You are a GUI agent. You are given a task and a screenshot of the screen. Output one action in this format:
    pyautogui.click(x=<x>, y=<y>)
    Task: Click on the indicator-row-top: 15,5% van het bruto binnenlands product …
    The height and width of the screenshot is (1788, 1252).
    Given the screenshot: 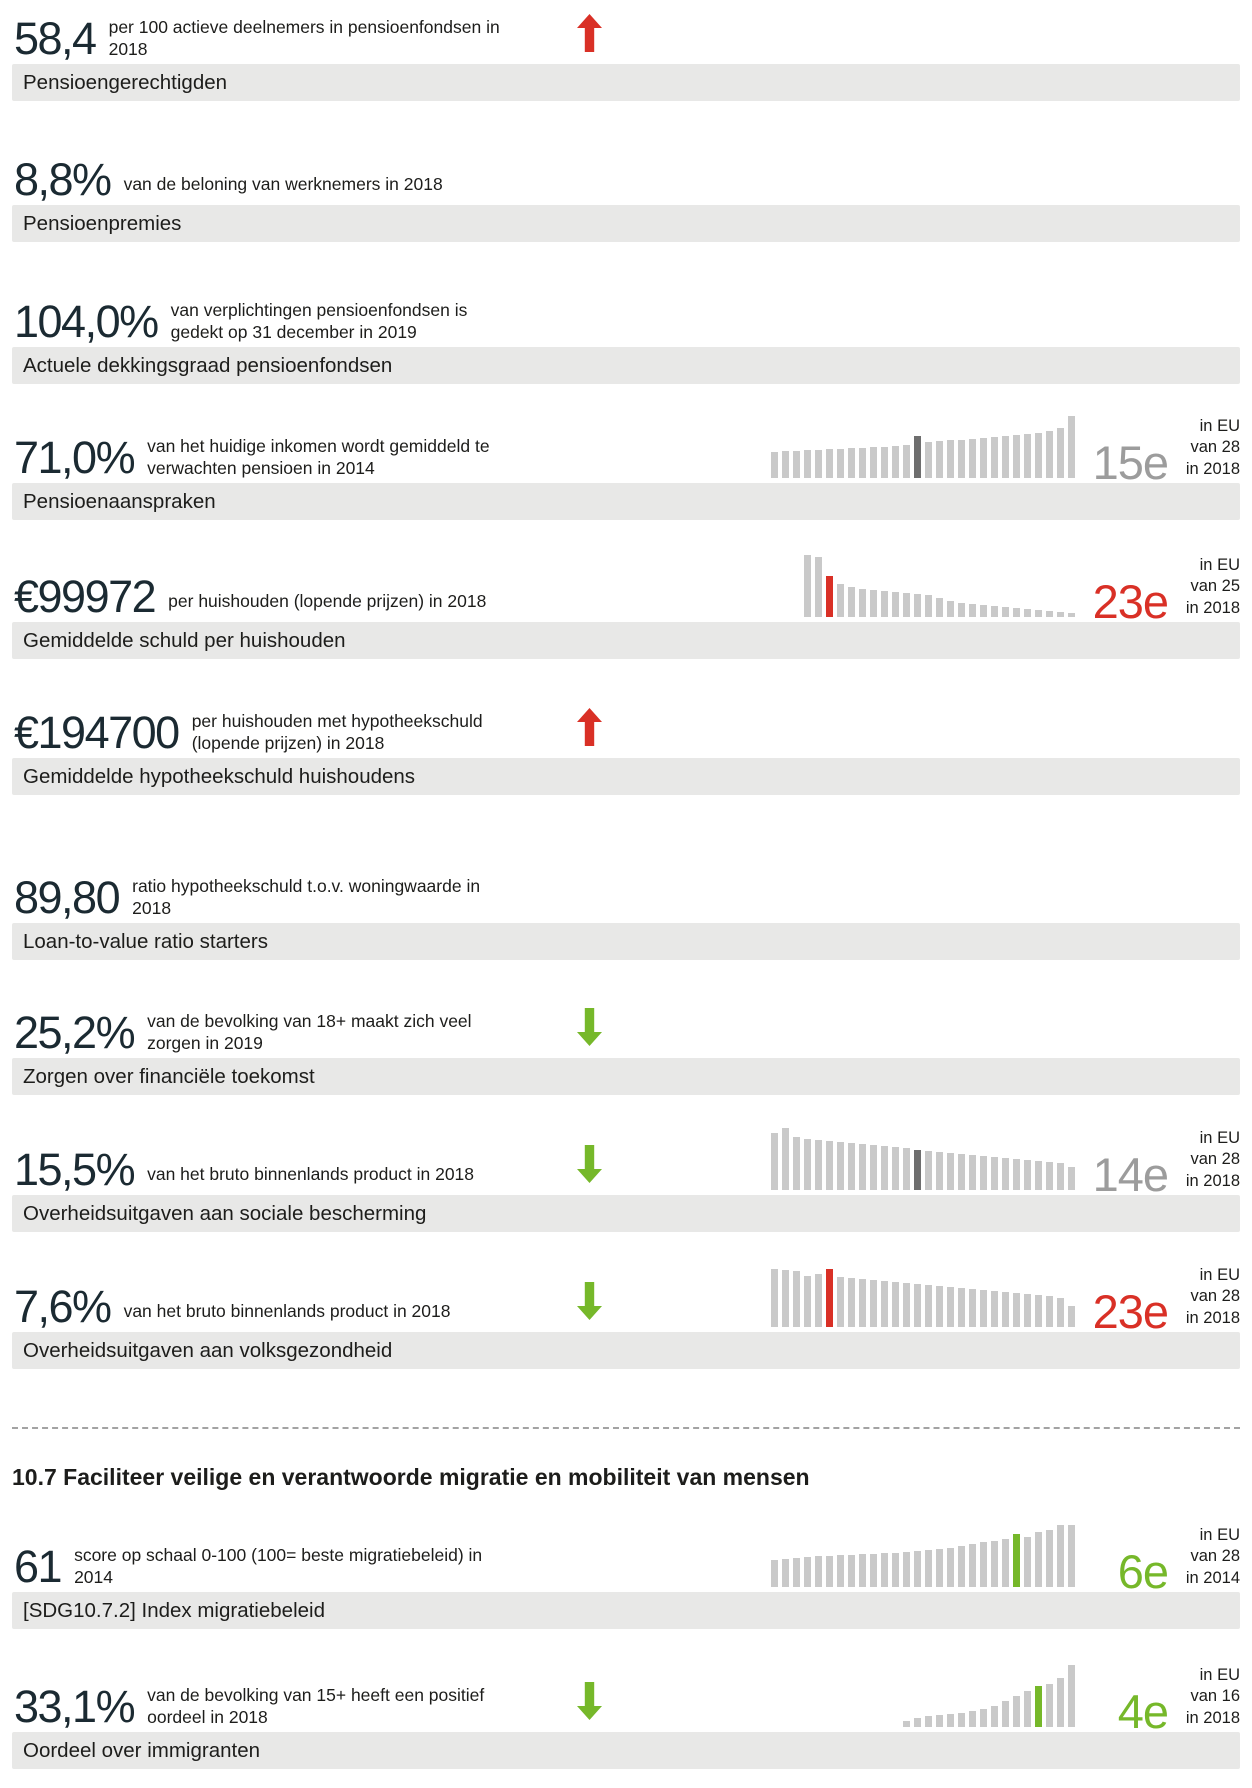 What is the action you would take?
    pyautogui.click(x=626, y=1161)
    